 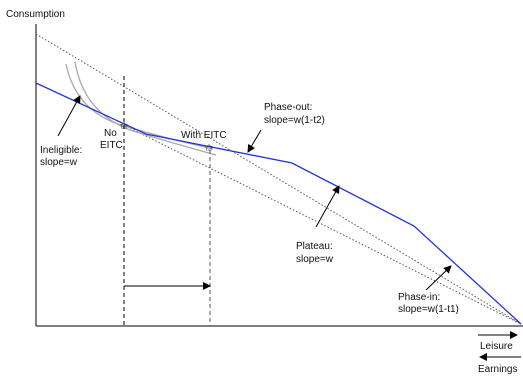 What do you see at coordinates (419, 297) in the screenshot?
I see `phase-in-label-line1: Phase-in:` at bounding box center [419, 297].